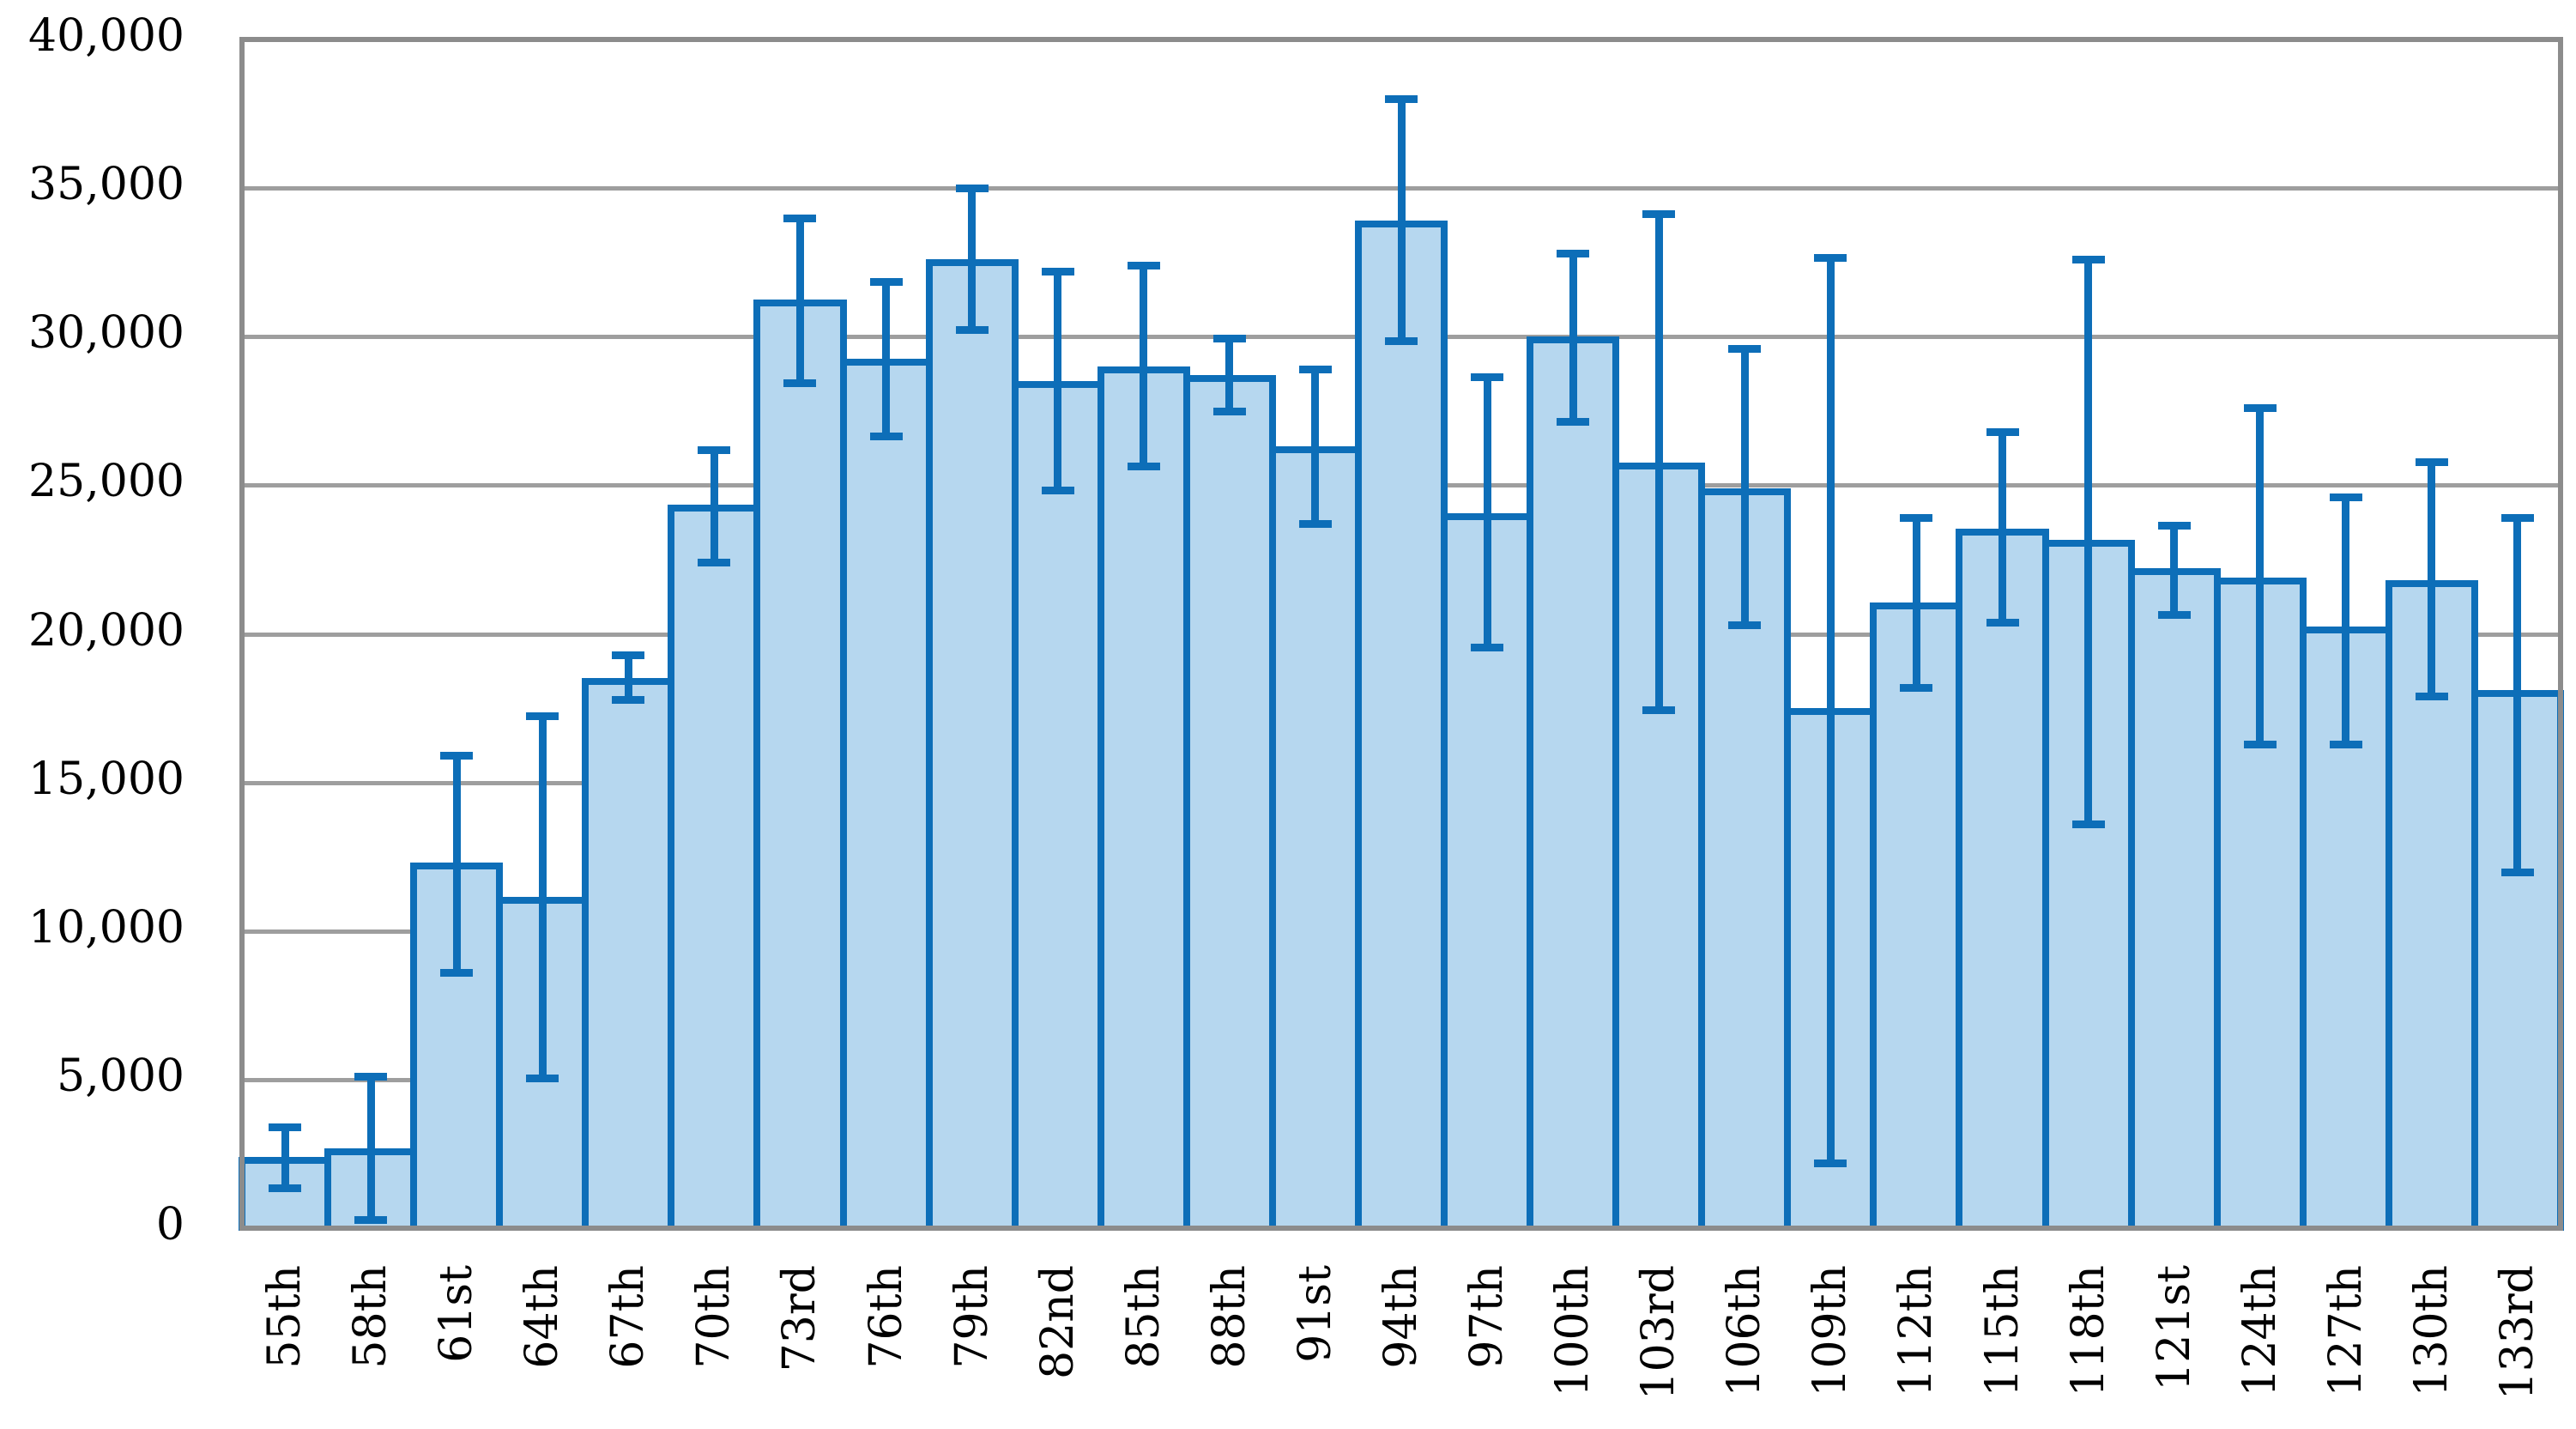  I want to click on x-tick-label-text: 121st, so click(2174, 1328).